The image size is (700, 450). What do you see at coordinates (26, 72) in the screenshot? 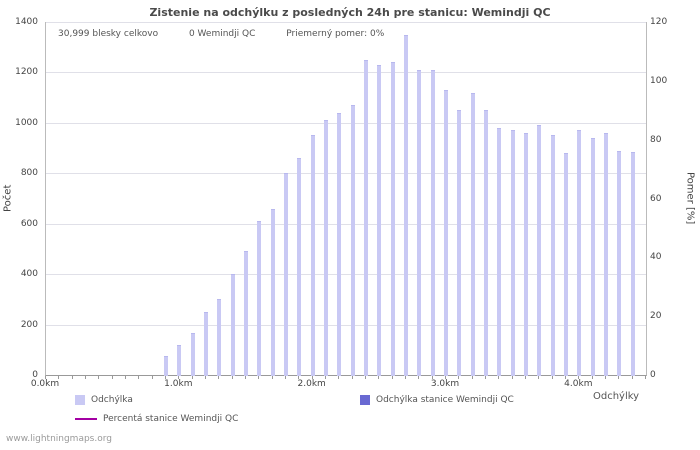
I see `y-left-tick-label: 1200` at bounding box center [26, 72].